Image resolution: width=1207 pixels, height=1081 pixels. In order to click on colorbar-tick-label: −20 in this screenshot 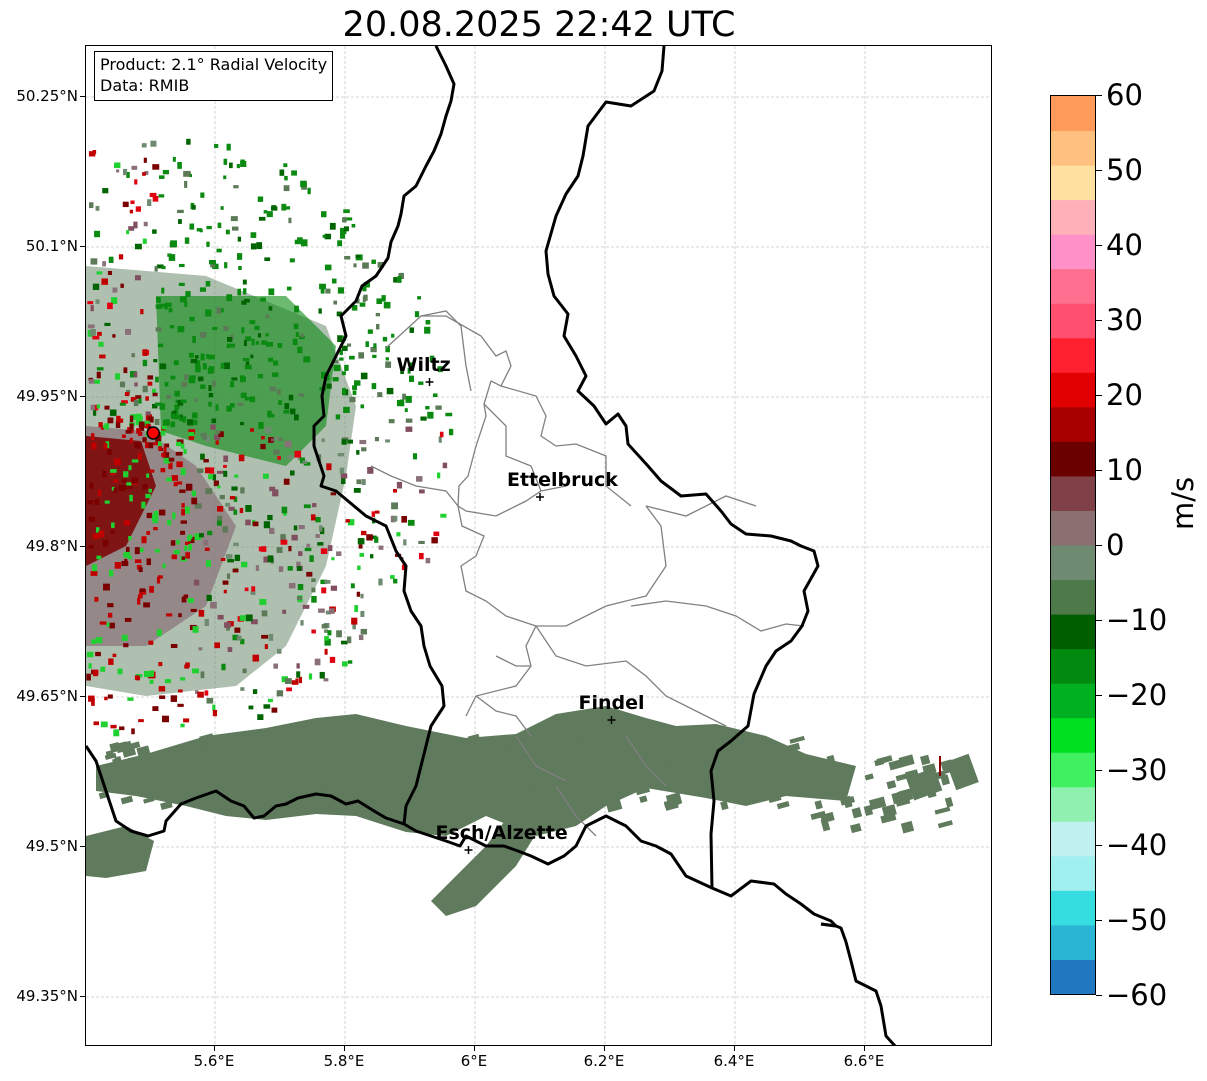, I will do `click(1137, 695)`.